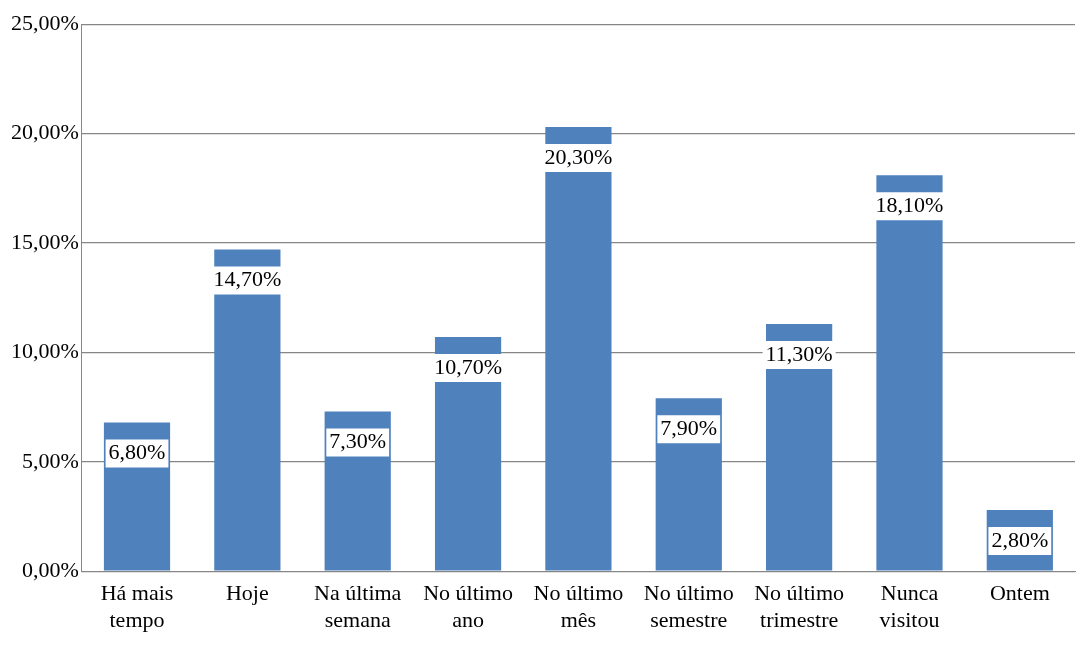 This screenshot has width=1087, height=652. I want to click on y-tick-label: 25,00%, so click(45, 22).